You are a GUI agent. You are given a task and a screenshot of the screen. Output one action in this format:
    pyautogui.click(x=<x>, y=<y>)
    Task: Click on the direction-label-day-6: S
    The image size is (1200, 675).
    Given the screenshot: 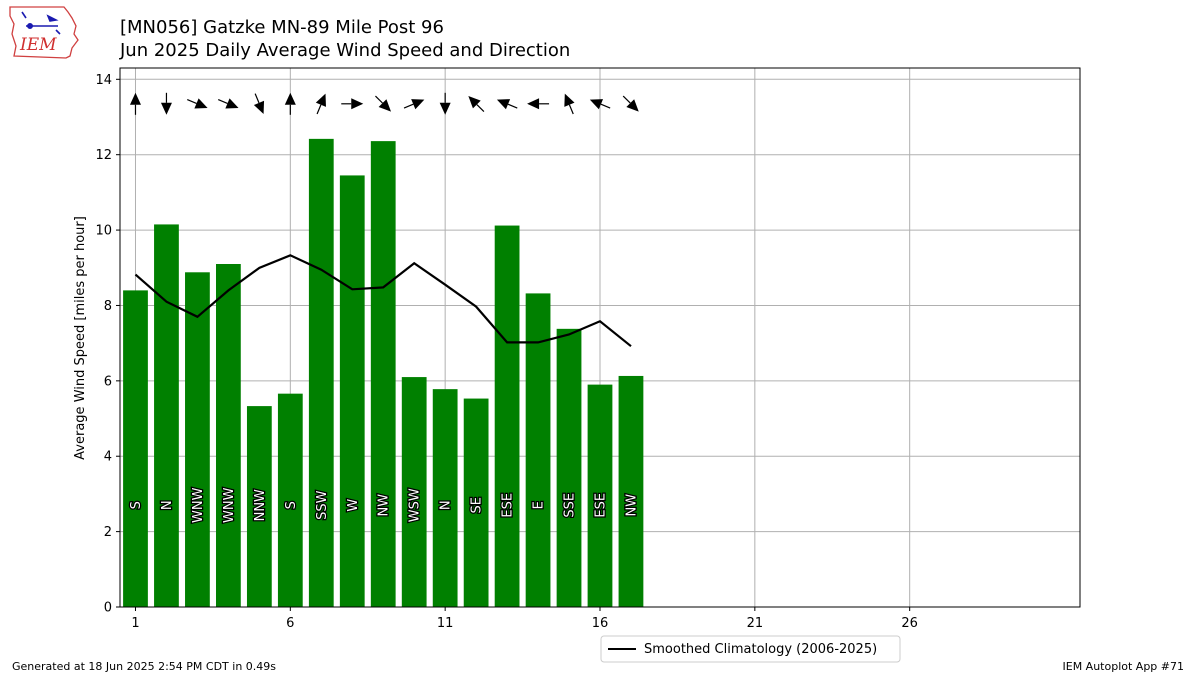 What is the action you would take?
    pyautogui.click(x=291, y=505)
    